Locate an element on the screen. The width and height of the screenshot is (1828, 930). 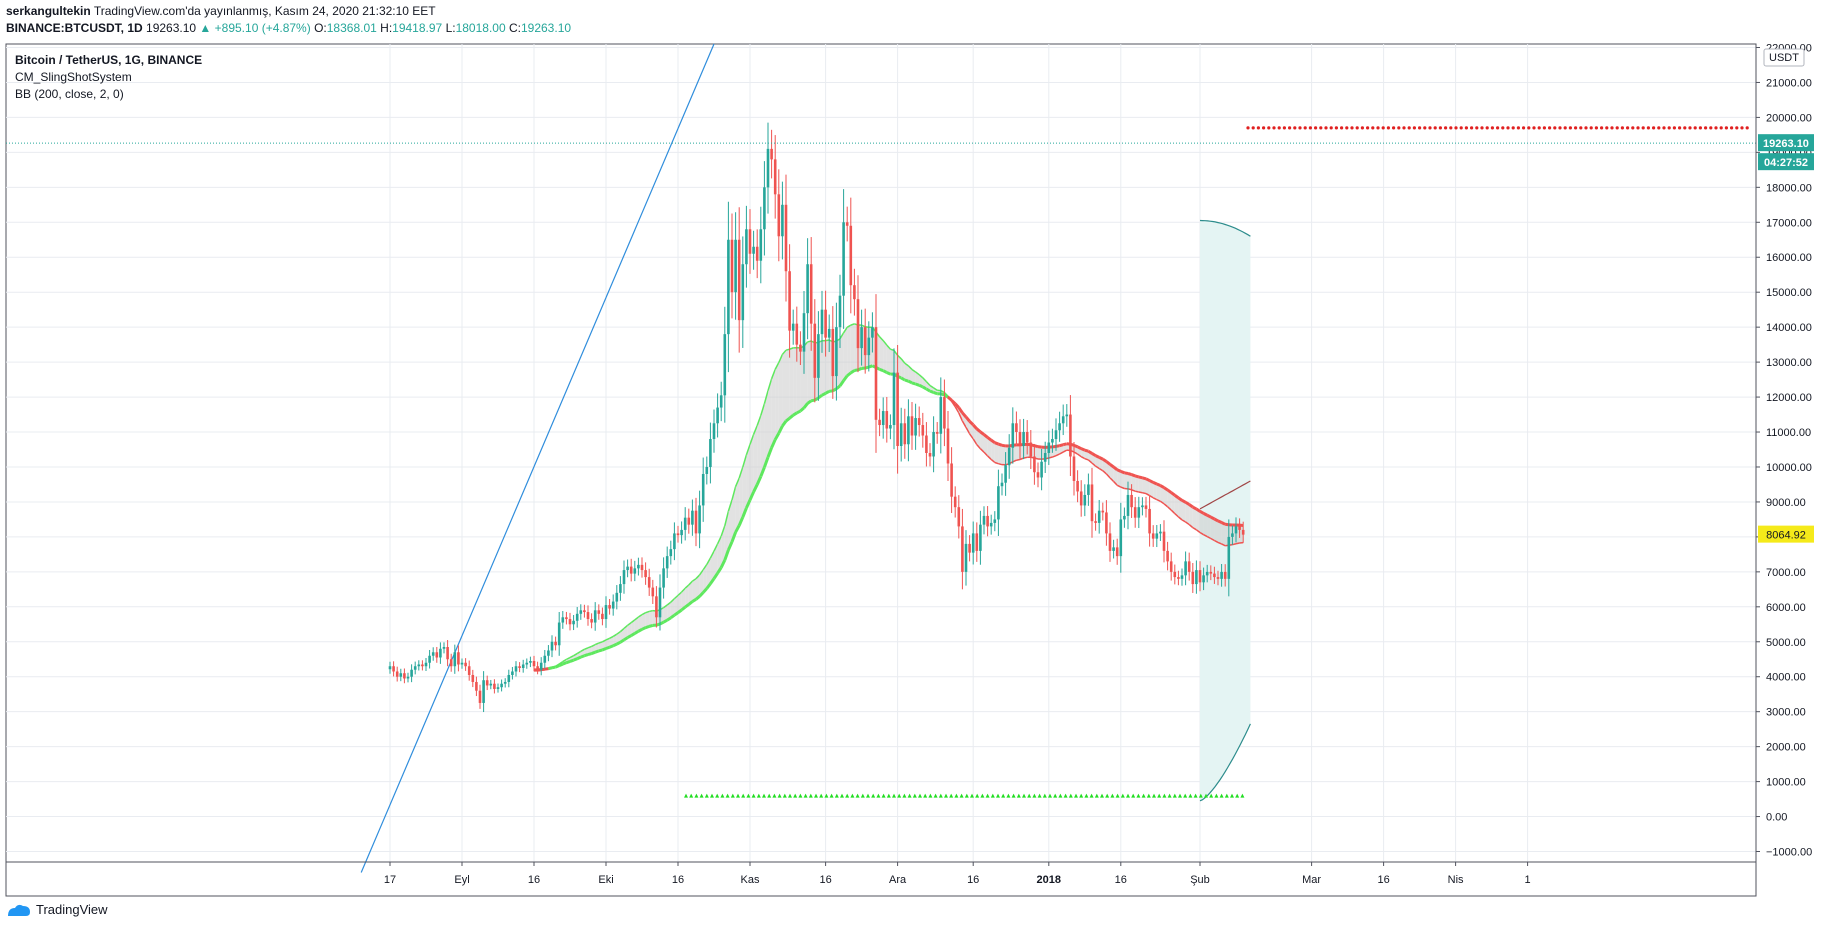
bb-fill is located at coordinates (1225, 510).